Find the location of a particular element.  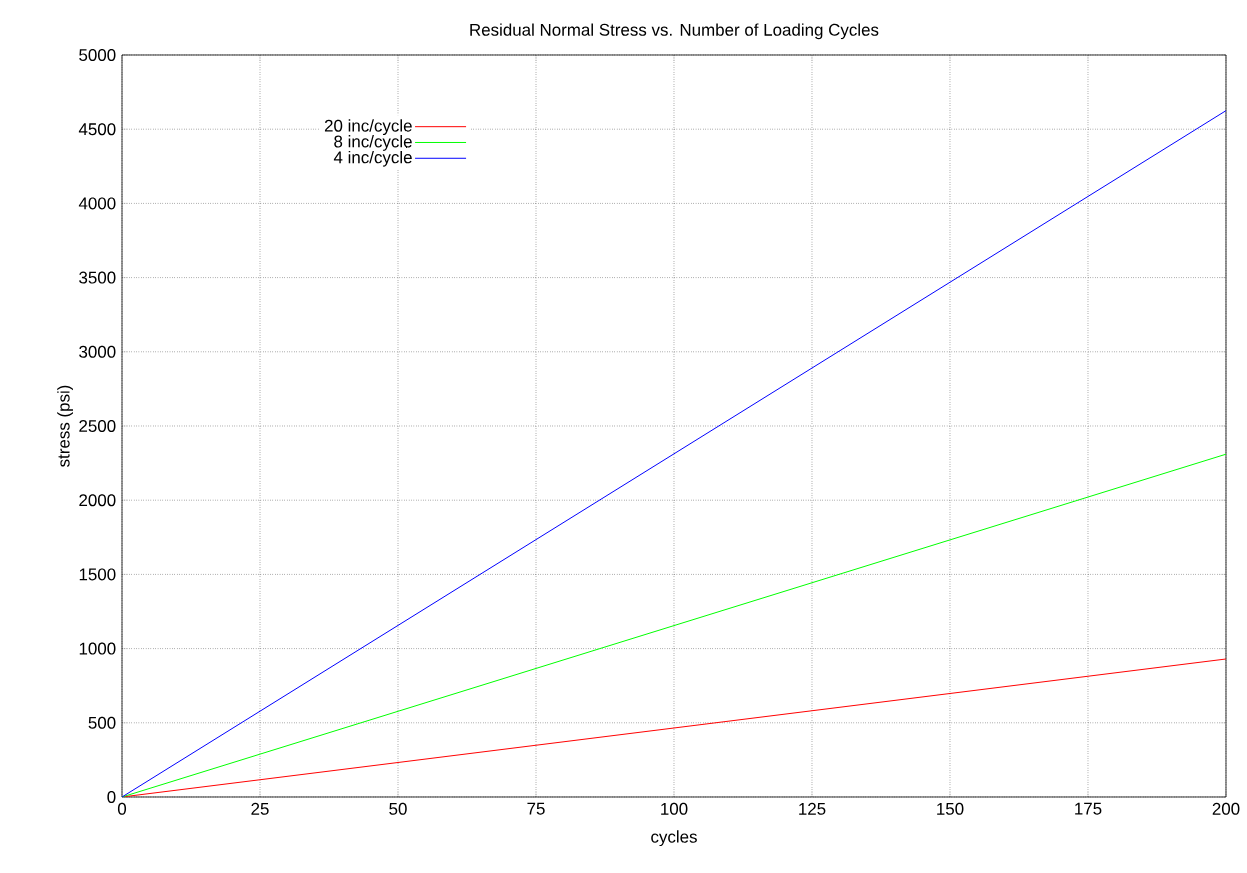

x-tick-label: 75 is located at coordinates (536, 808).